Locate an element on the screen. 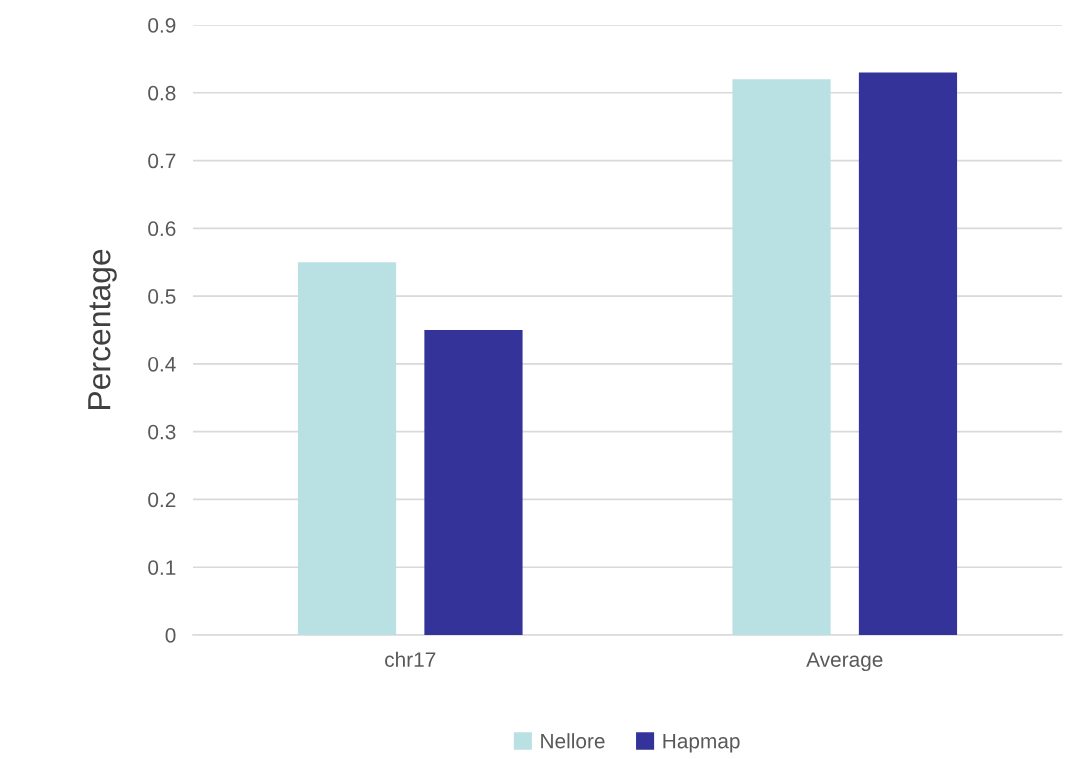  y-axis-title: Percentage is located at coordinates (102, 329).